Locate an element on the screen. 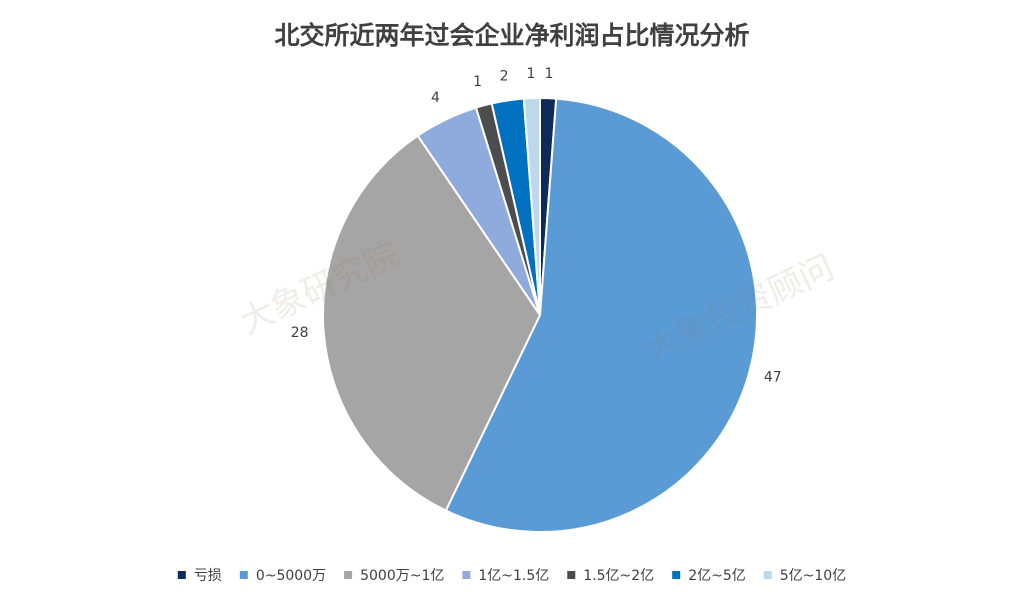 This screenshot has height=606, width=1024. legend-label: 亏损 is located at coordinates (208, 576).